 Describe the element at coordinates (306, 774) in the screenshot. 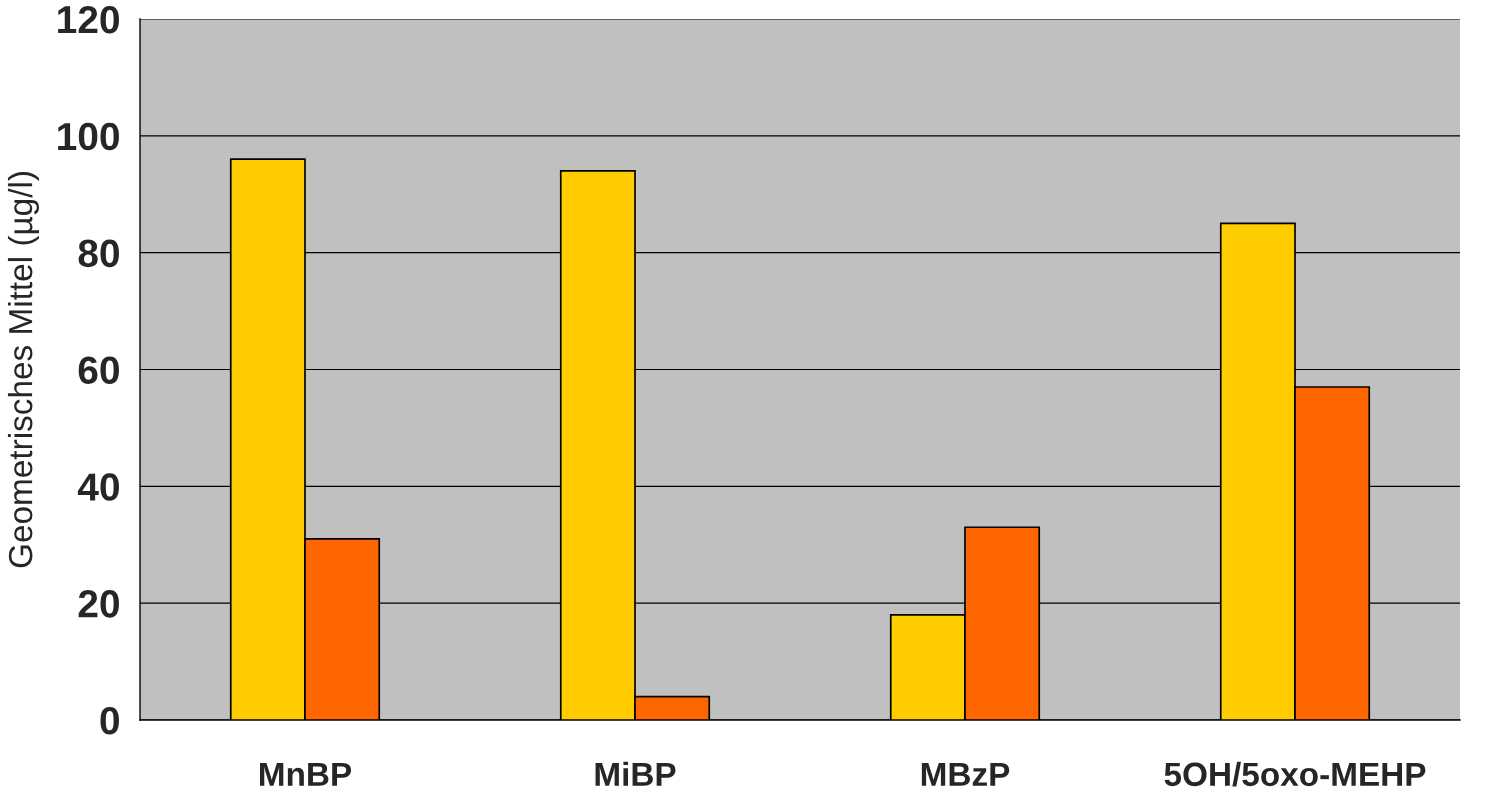

I see `x-tick-label: MnBP` at that location.